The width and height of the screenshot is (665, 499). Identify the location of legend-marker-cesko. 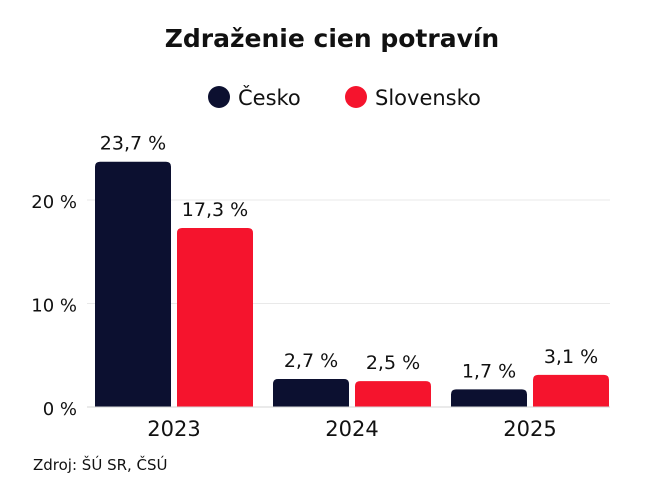
(219, 97).